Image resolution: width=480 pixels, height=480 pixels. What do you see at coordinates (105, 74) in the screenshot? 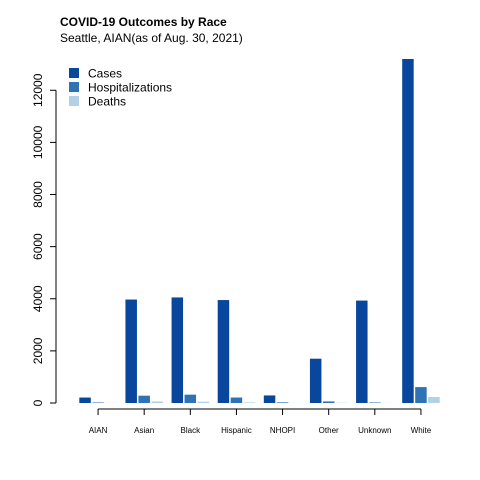
I see `legend-label-cases: Cases` at bounding box center [105, 74].